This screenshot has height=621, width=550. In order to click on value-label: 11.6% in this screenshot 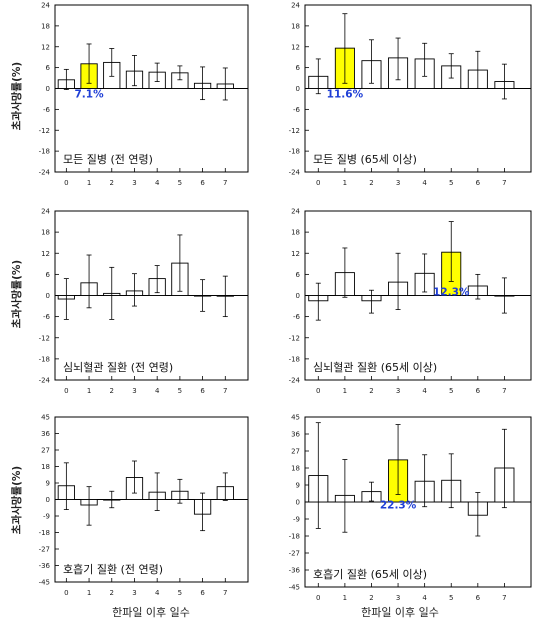, I will do `click(345, 94)`.